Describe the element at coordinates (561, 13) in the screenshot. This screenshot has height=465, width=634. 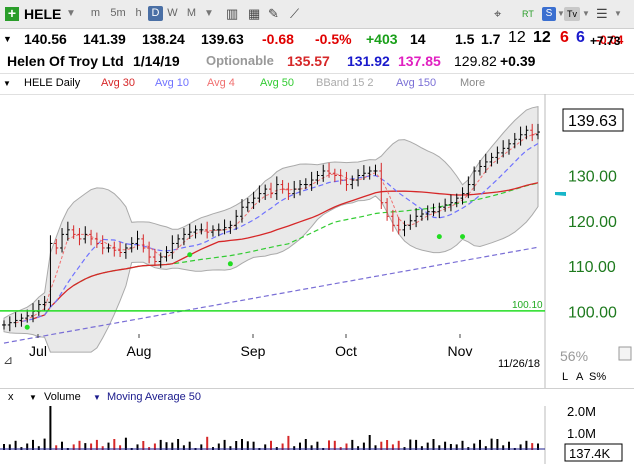
I see `s-caret-icon: ▼` at that location.